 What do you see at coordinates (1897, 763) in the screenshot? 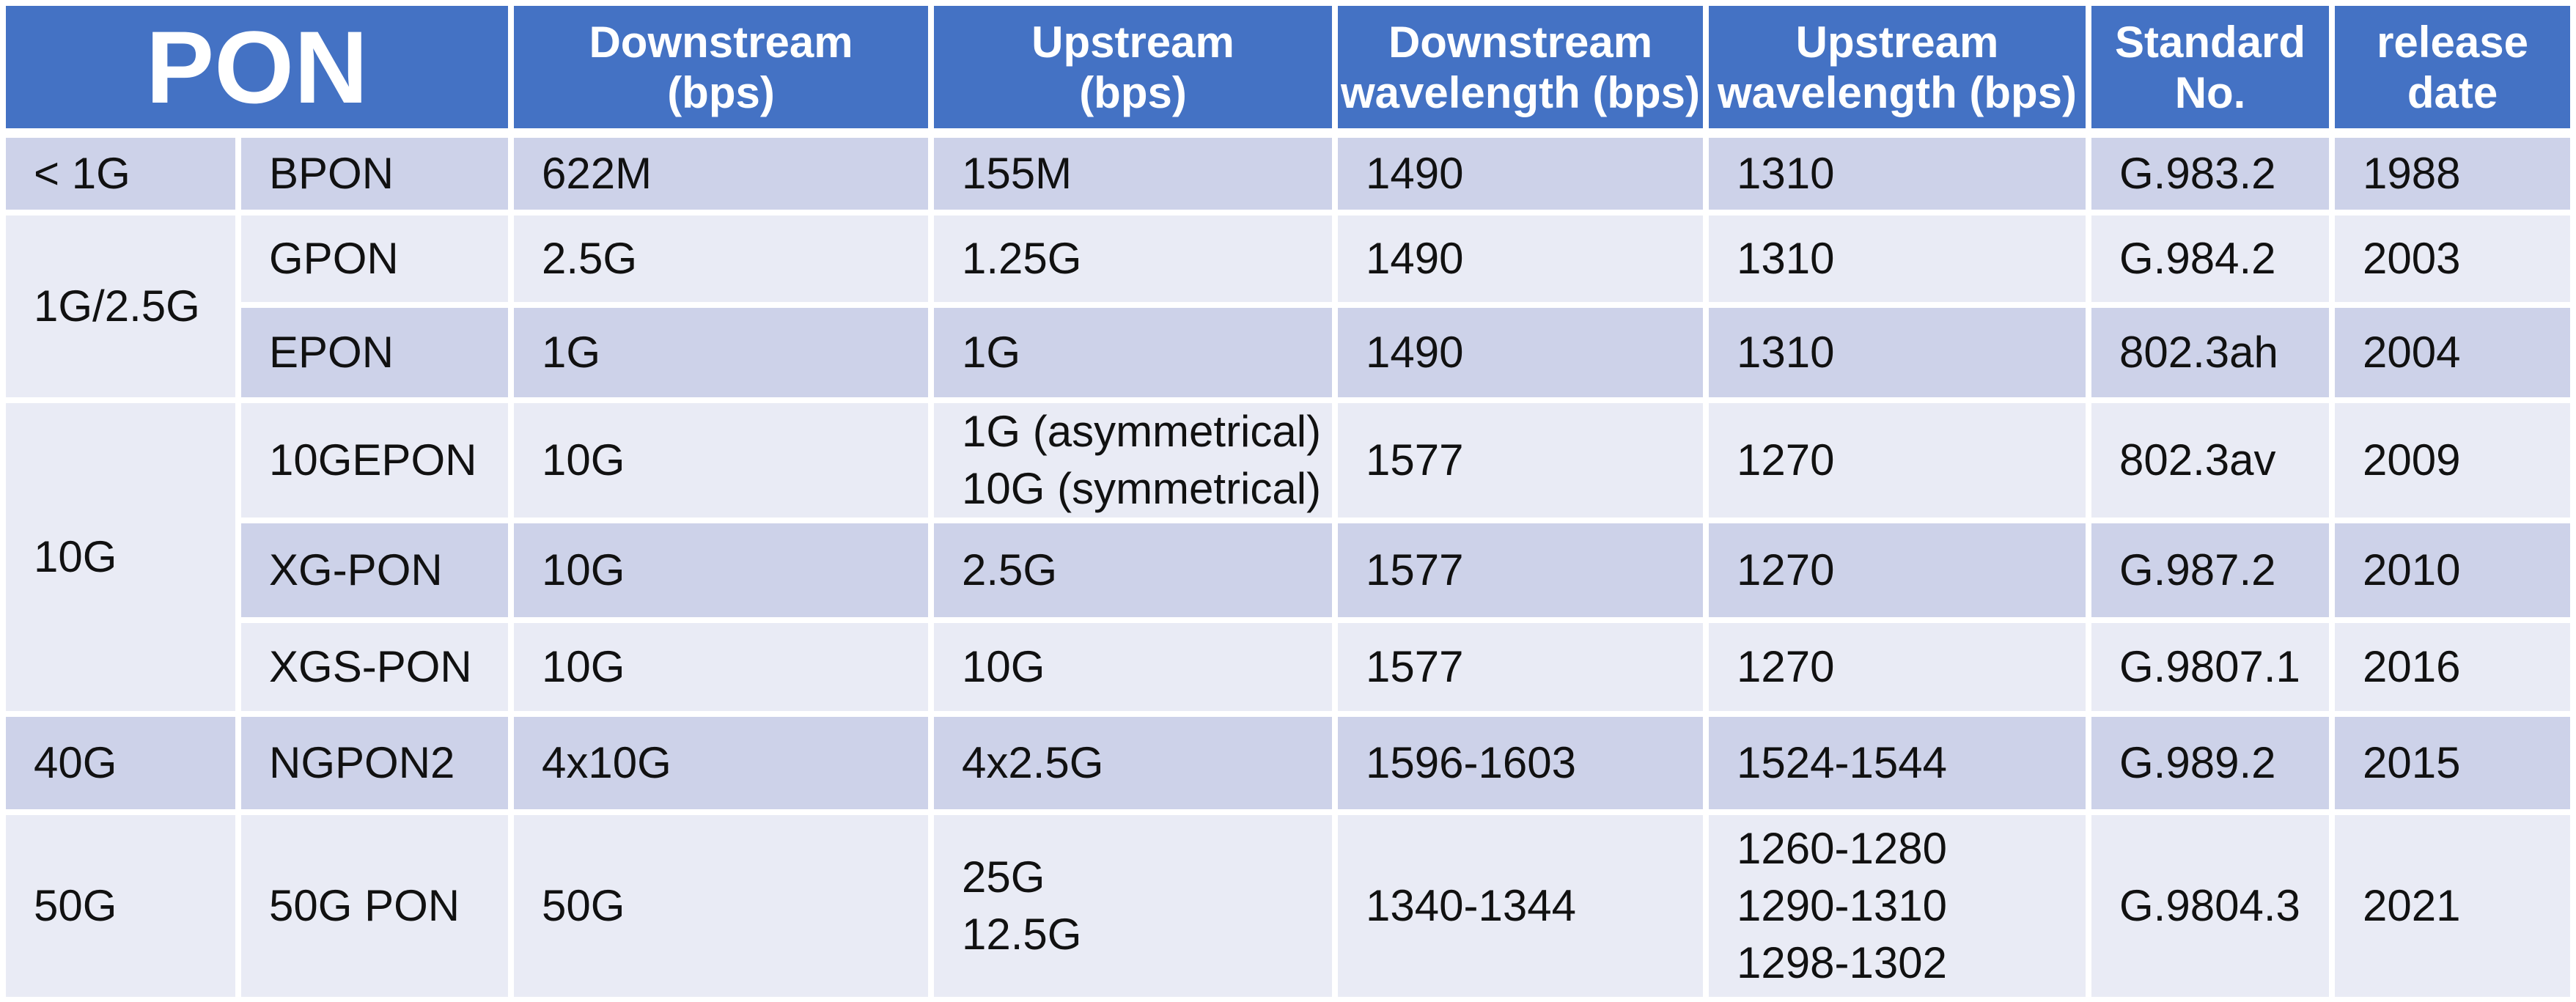
I see `cell-upstream-wavelength: 1524-1544` at bounding box center [1897, 763].